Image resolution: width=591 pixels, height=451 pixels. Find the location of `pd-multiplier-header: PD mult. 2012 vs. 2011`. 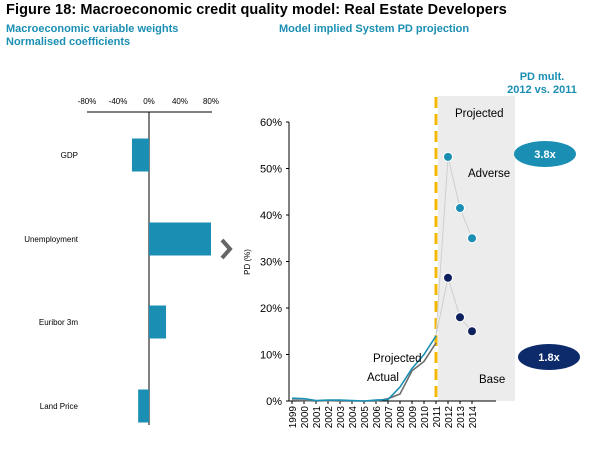

pd-multiplier-header: PD mult. 2012 vs. 2011 is located at coordinates (542, 84).